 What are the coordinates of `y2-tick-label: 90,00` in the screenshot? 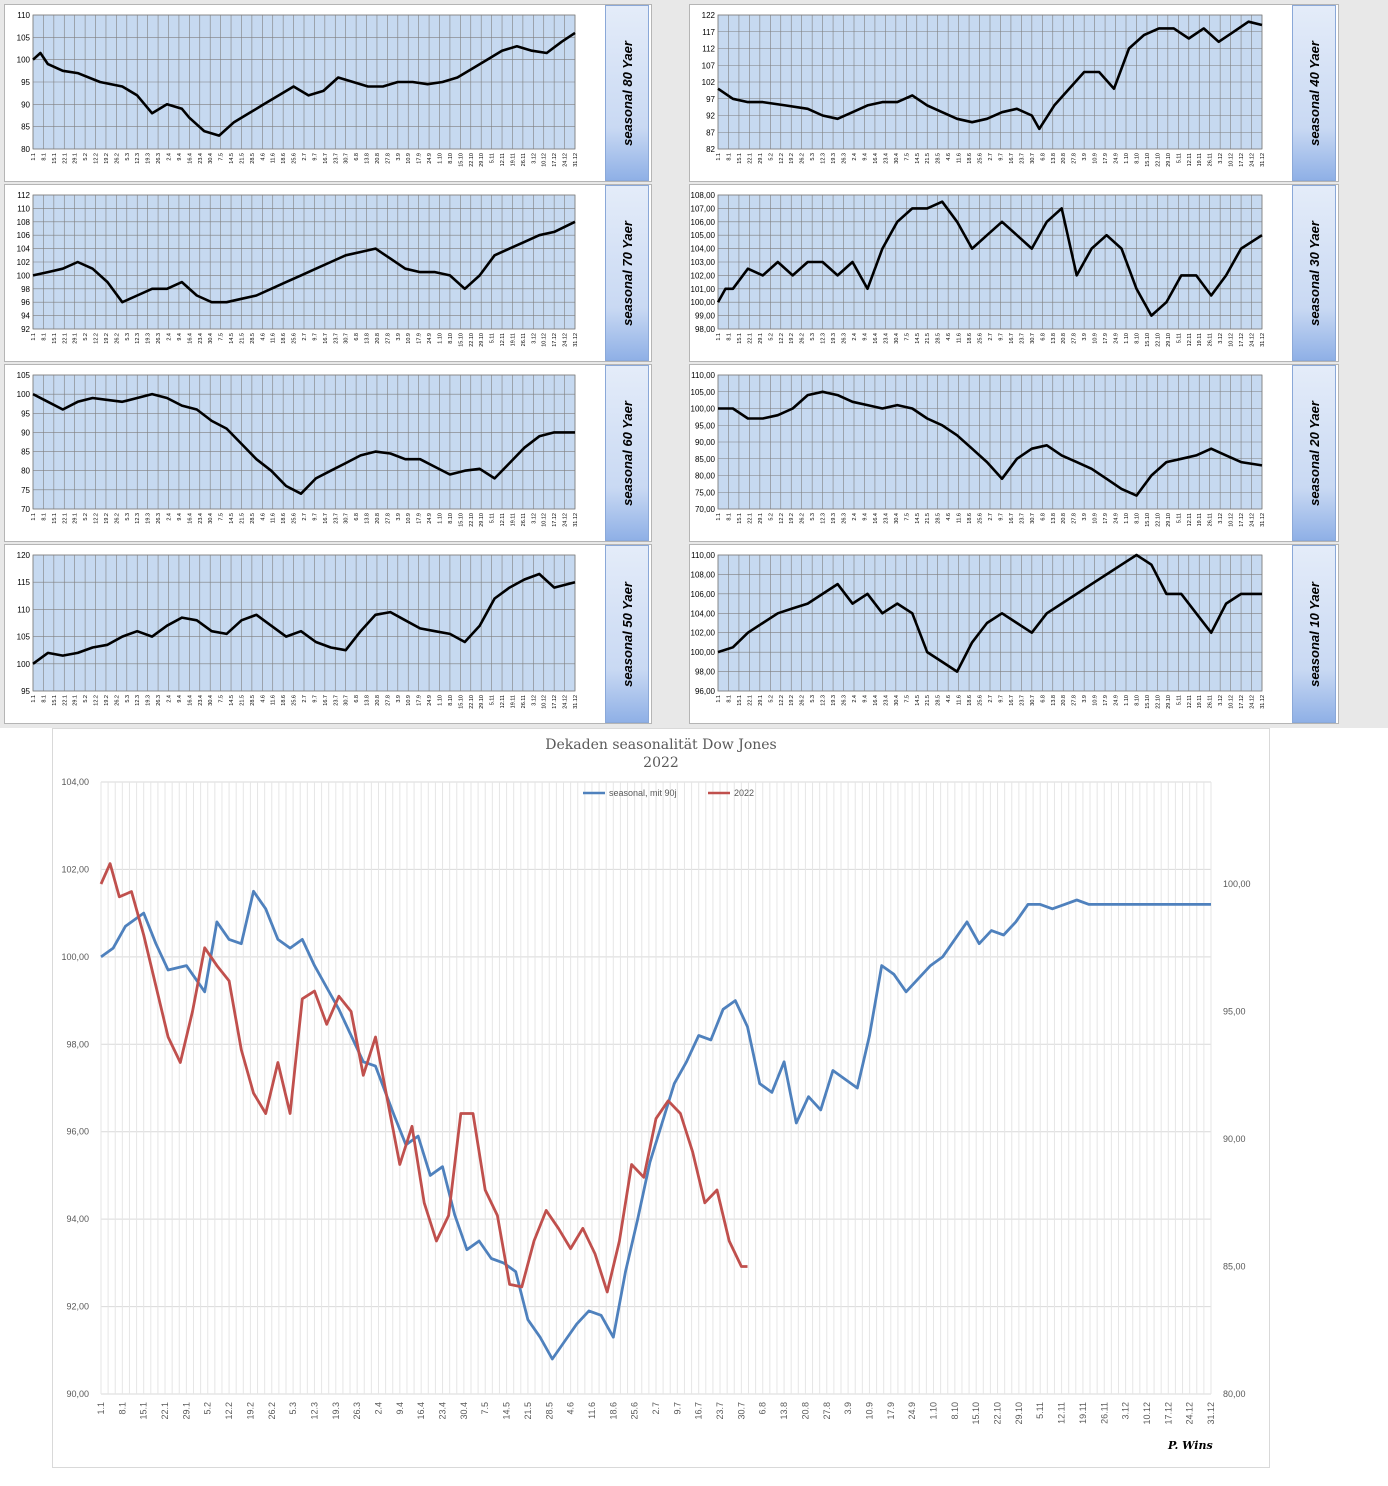 It's located at (1234, 1139).